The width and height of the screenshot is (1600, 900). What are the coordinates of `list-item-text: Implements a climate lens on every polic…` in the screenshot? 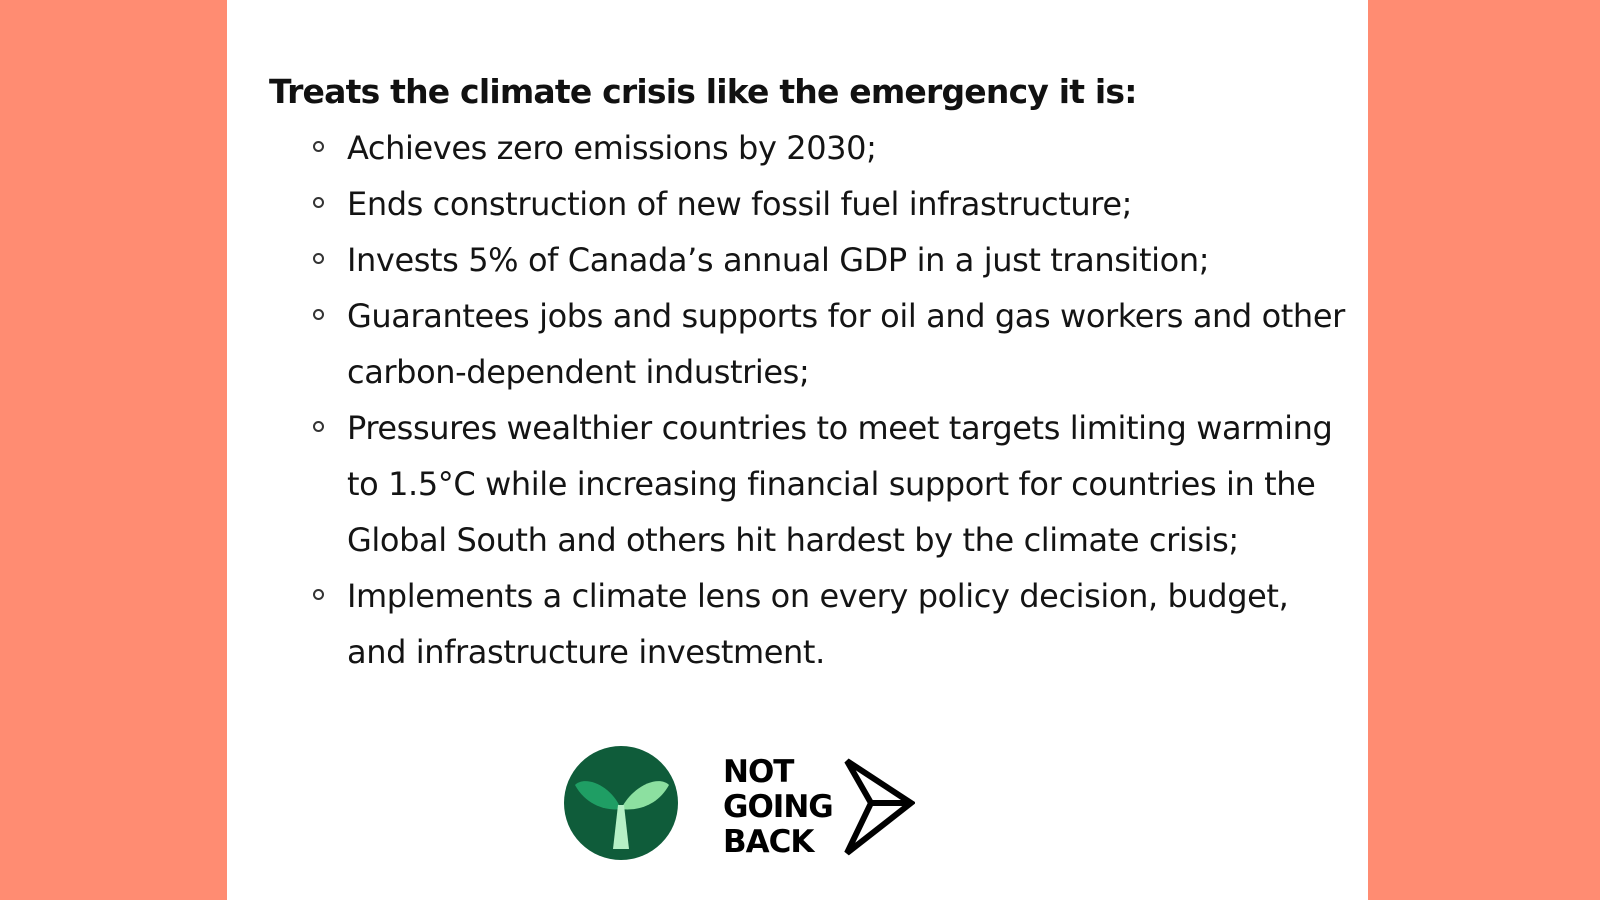 It's located at (818, 624).